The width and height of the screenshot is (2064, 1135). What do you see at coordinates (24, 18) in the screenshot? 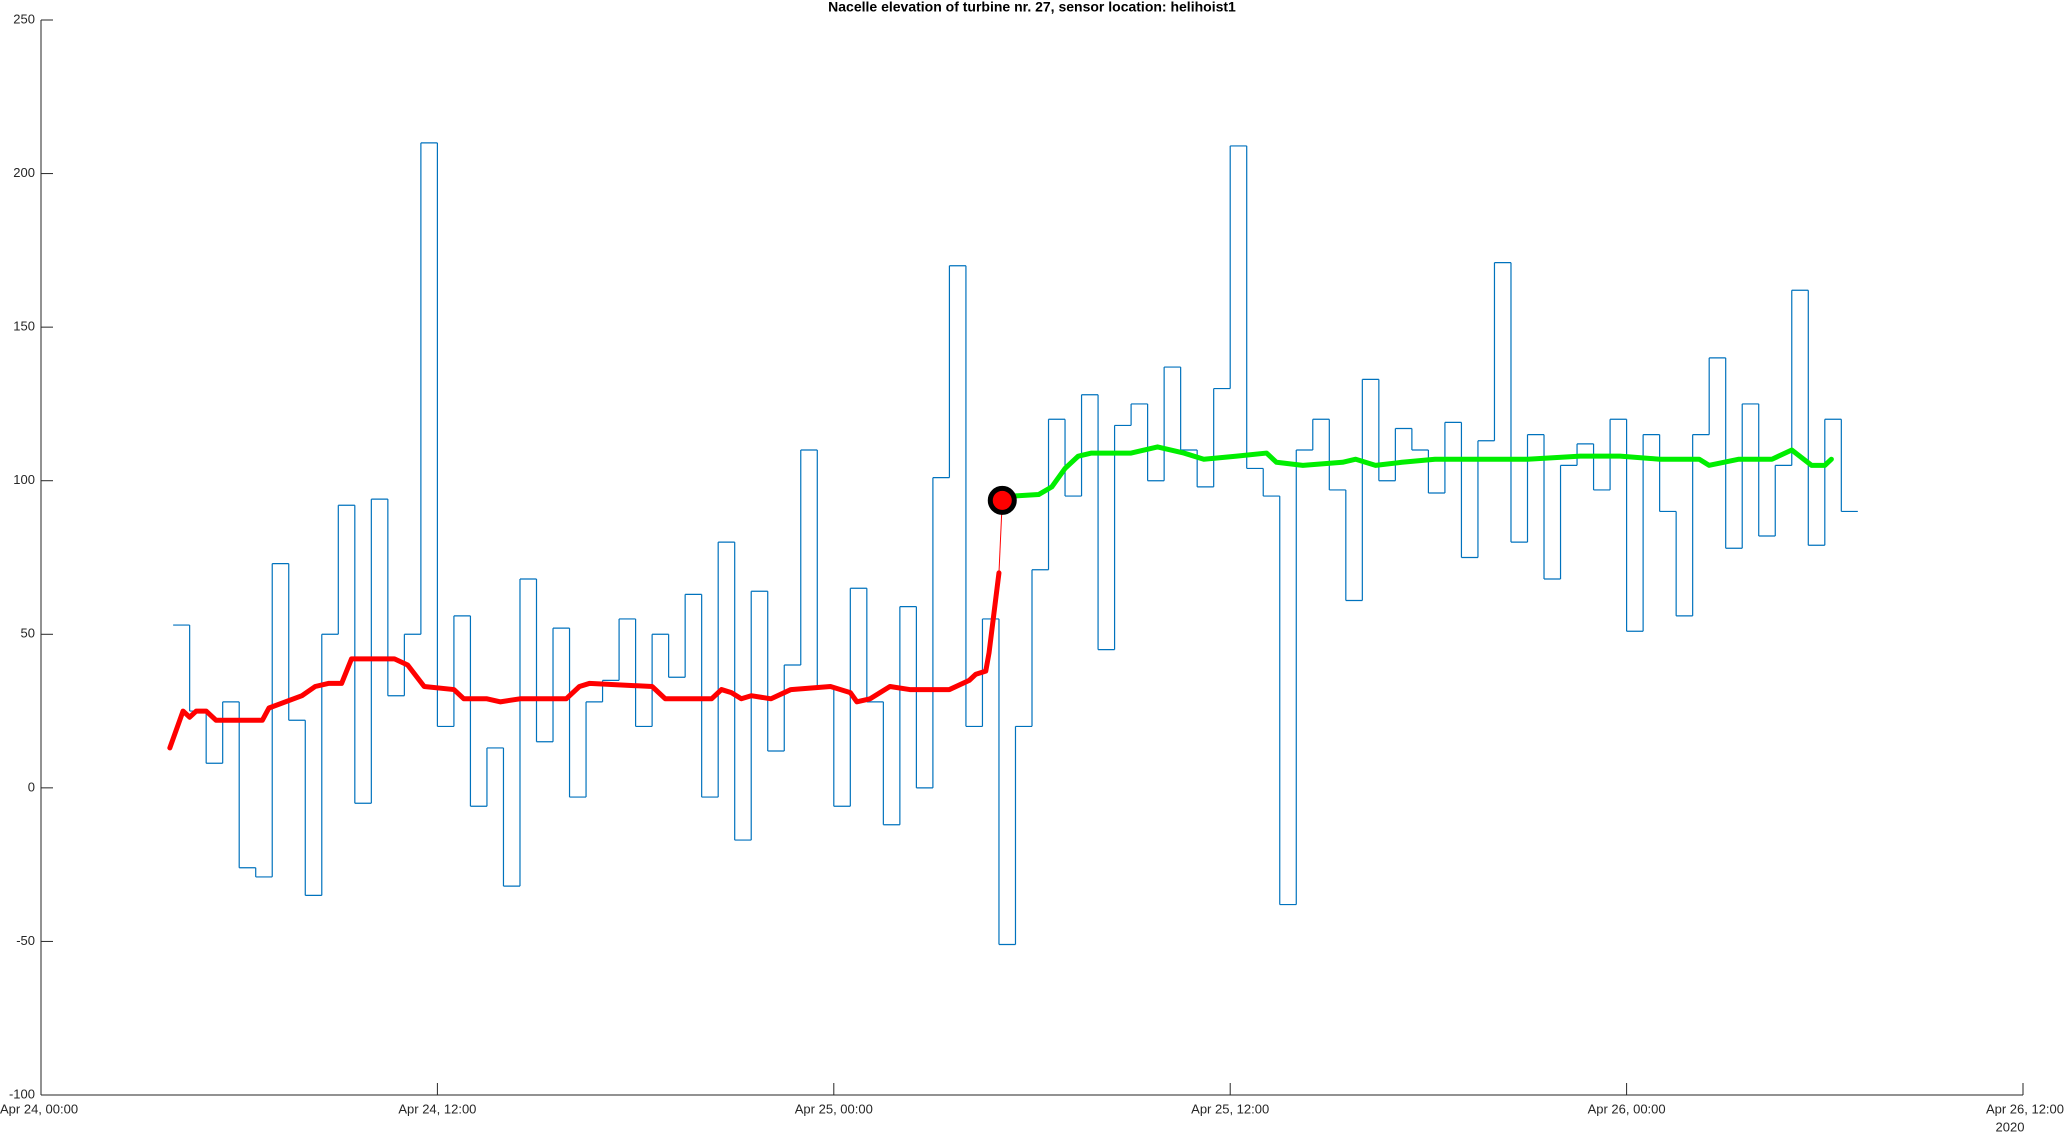
I see `y-tick-label: 250` at bounding box center [24, 18].